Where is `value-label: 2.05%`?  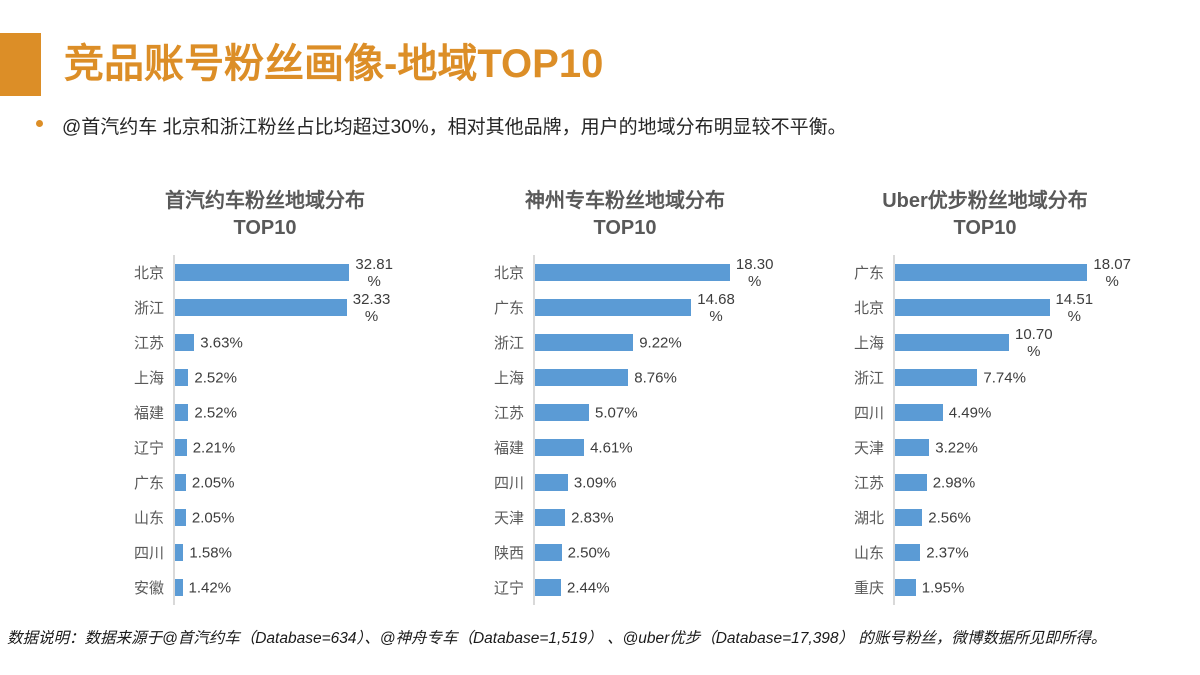
value-label: 2.05% is located at coordinates (213, 517).